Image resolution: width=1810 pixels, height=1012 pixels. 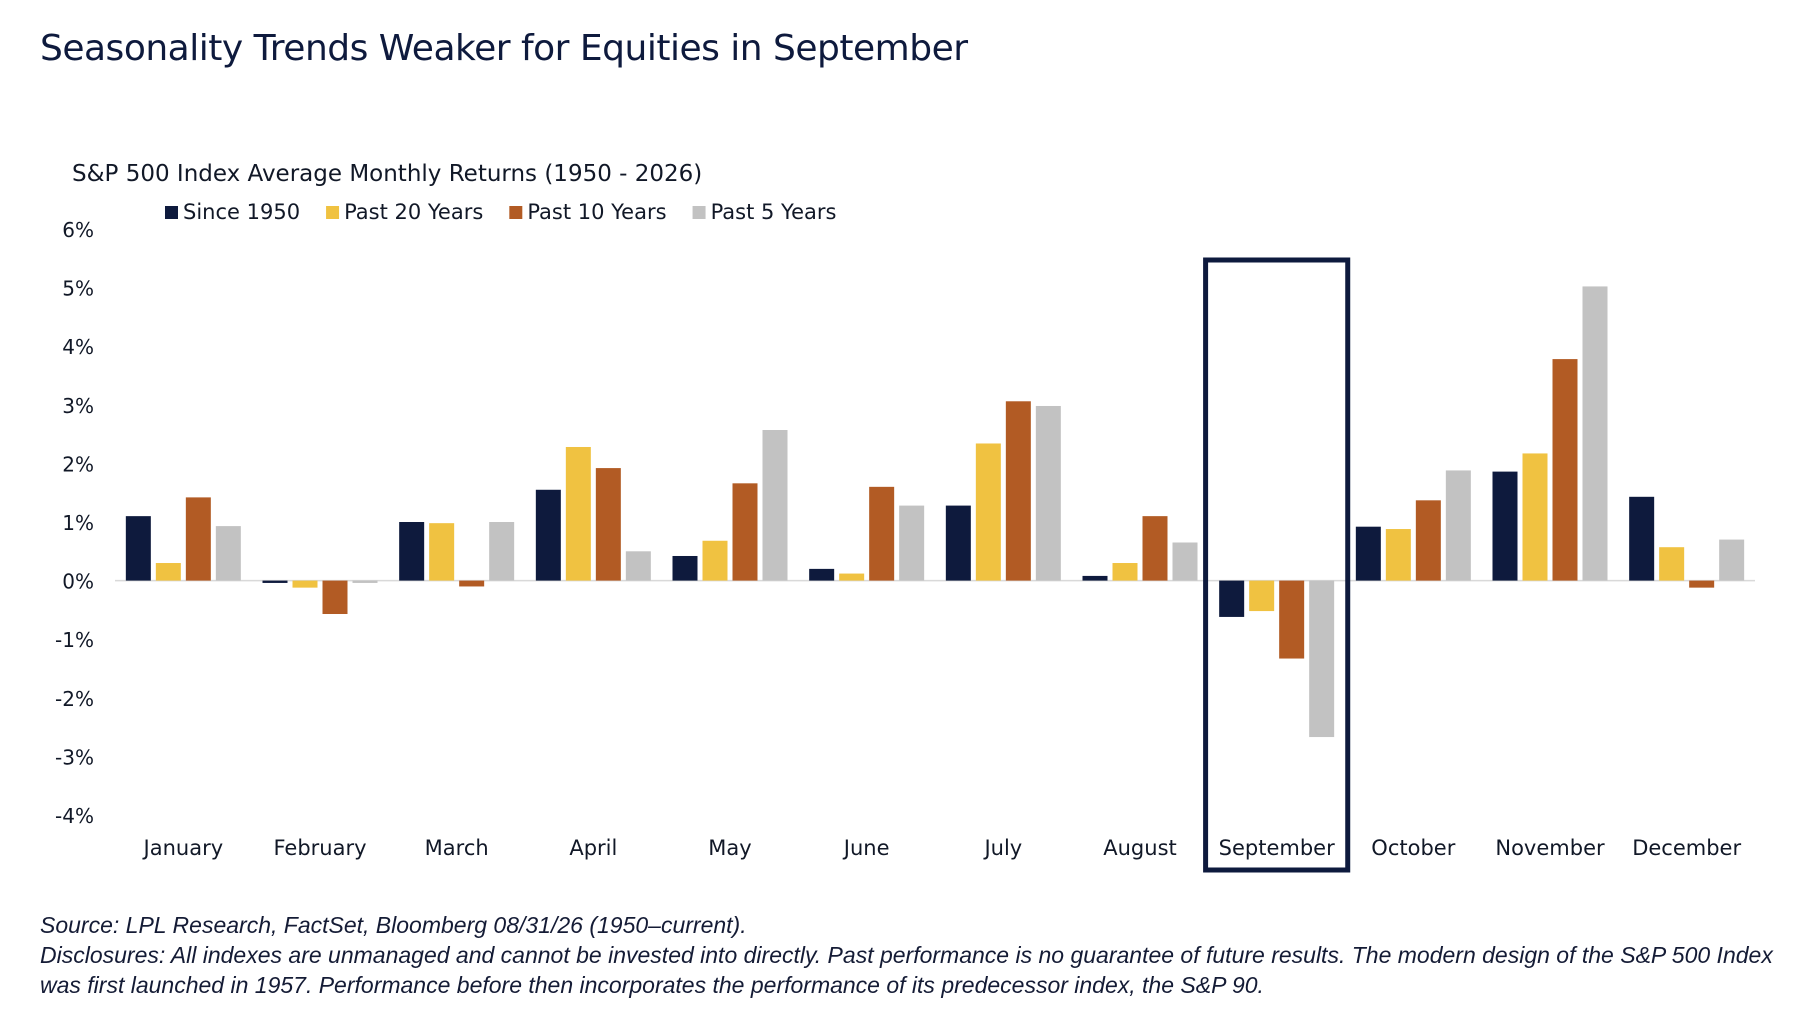 What do you see at coordinates (412, 551) in the screenshot?
I see `bar-march-since-1950` at bounding box center [412, 551].